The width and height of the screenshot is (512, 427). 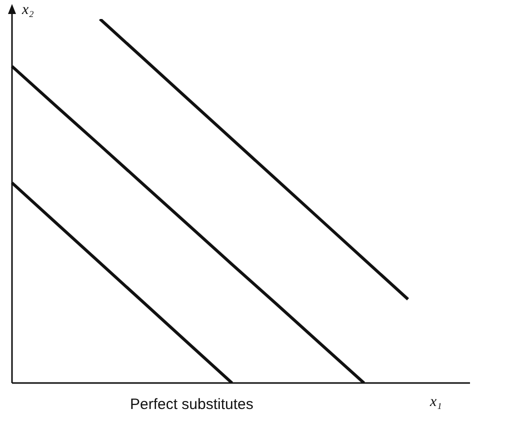 What do you see at coordinates (28, 10) in the screenshot?
I see `y-axis-title: x₂` at bounding box center [28, 10].